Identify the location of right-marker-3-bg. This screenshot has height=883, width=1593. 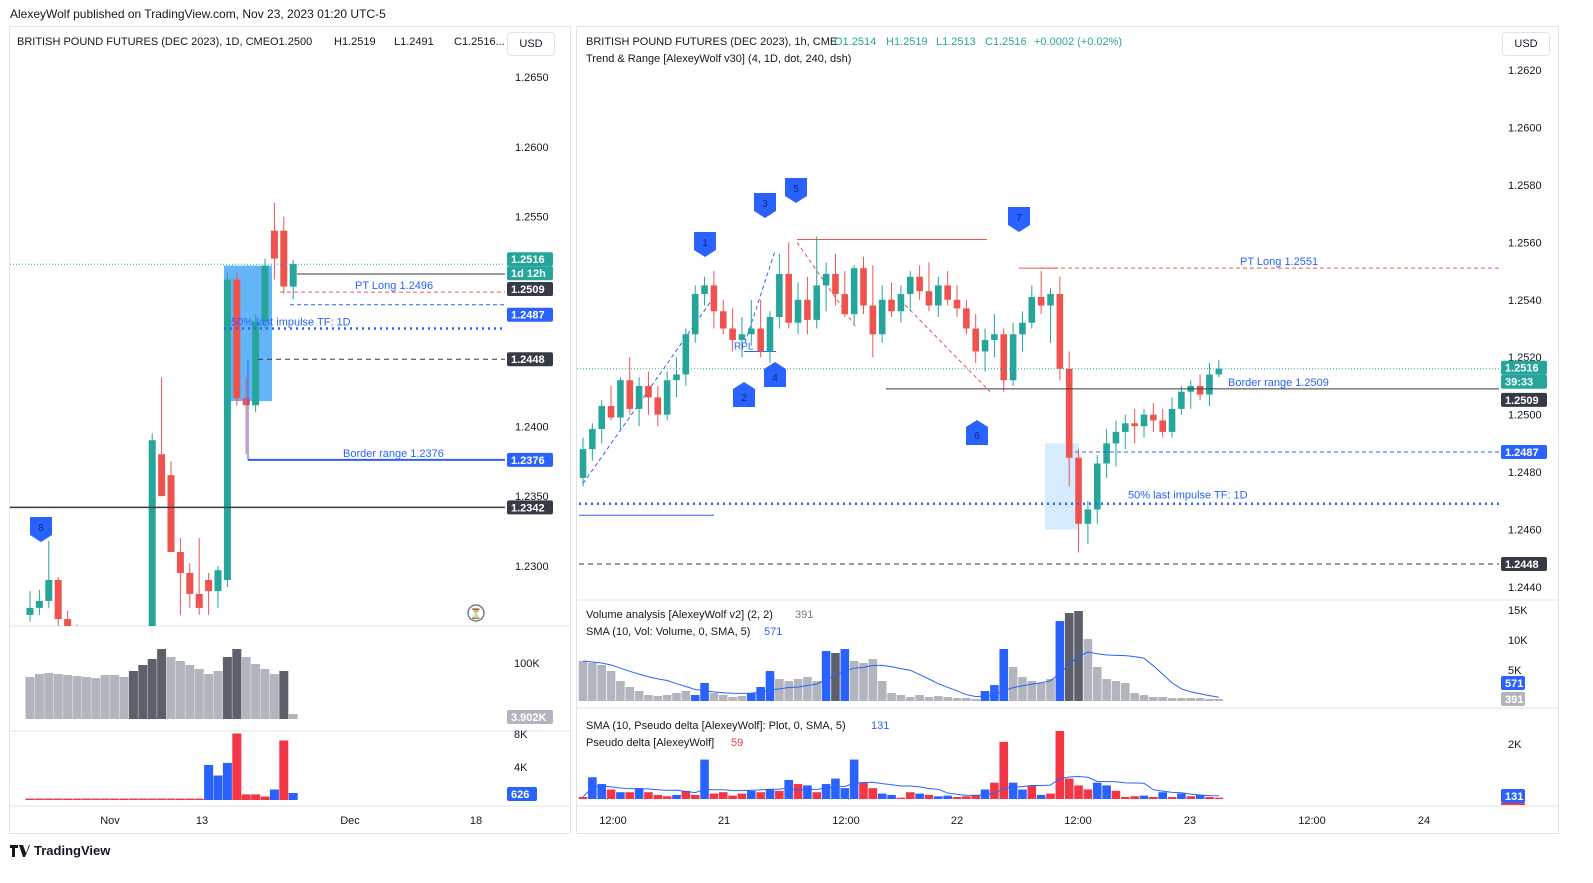
(765, 205).